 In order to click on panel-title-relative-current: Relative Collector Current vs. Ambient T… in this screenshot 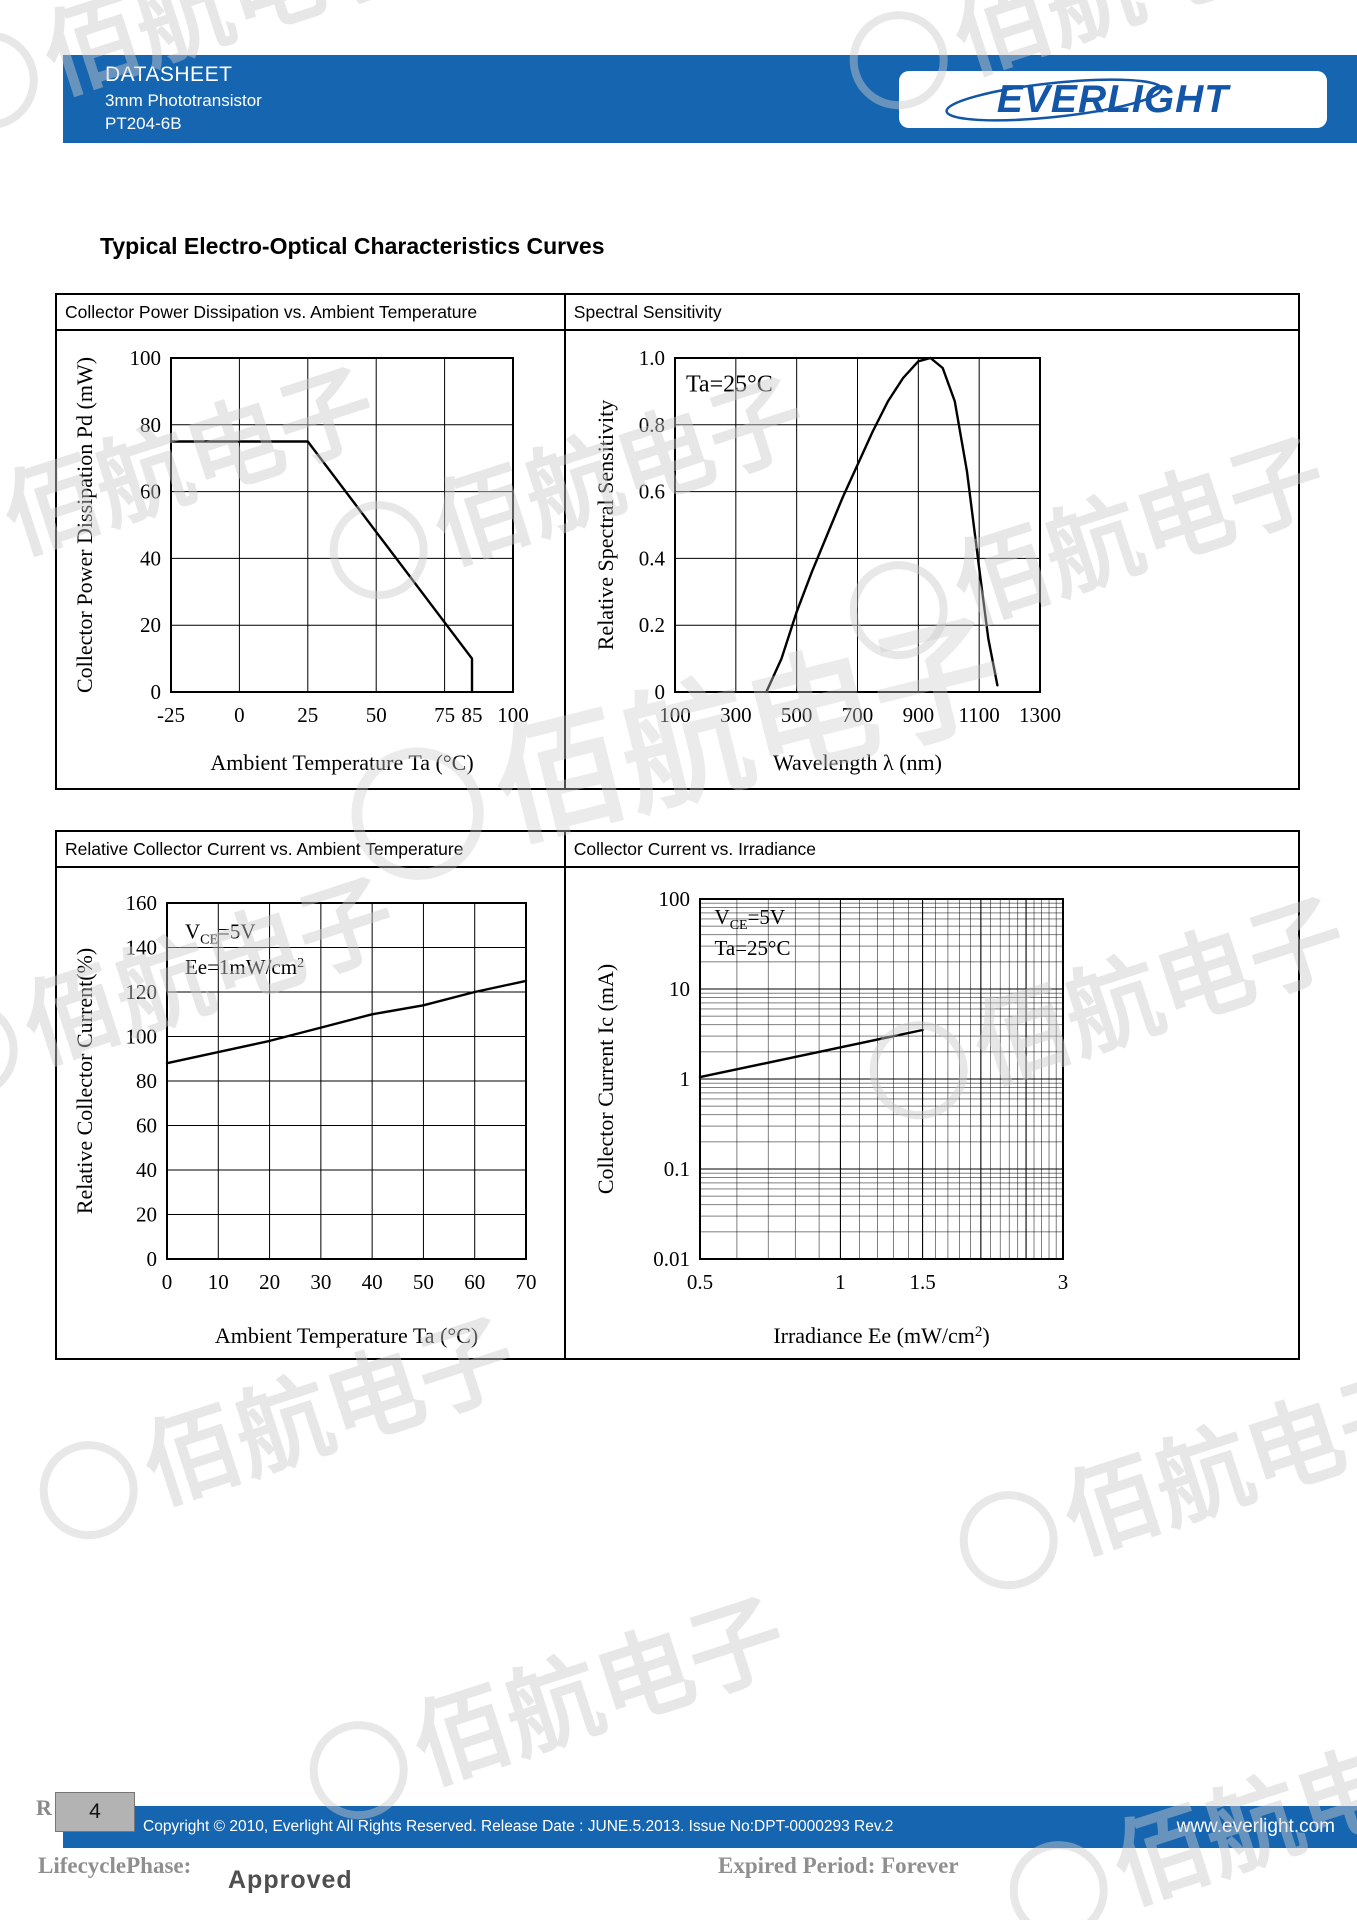, I will do `click(311, 849)`.